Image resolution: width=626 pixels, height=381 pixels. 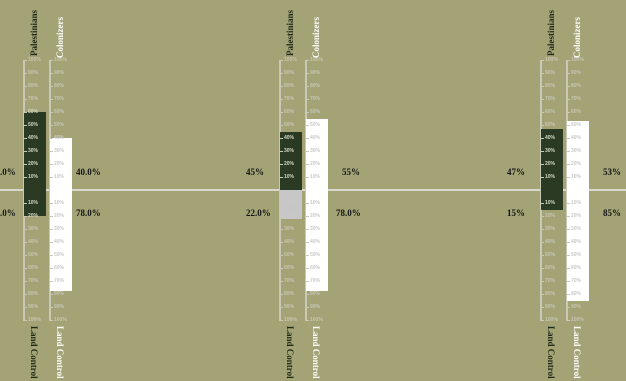 What do you see at coordinates (315, 99) in the screenshot?
I see `group-2-colonizers-tick-label: 70%` at bounding box center [315, 99].